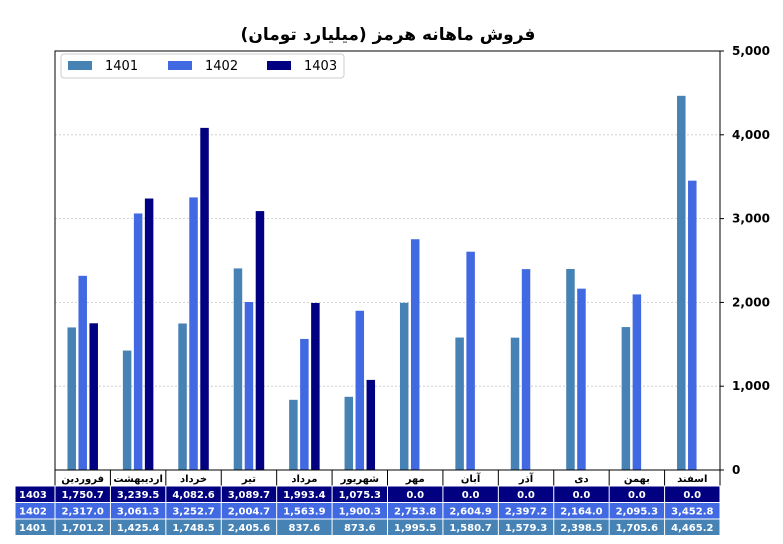  I want to click on category-label: اسفند, so click(692, 479).